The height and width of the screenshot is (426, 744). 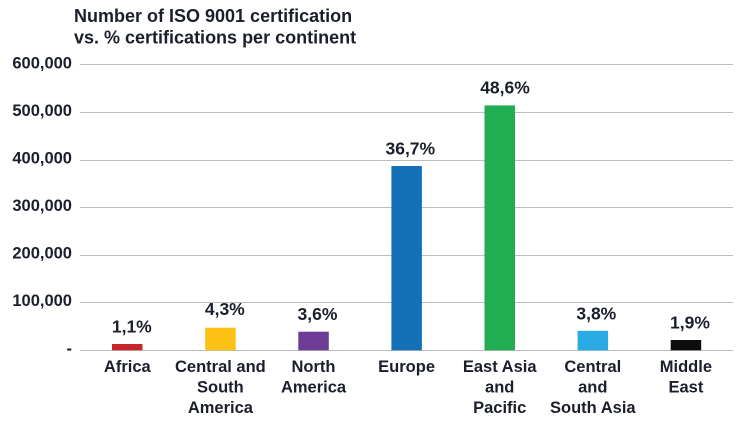 I want to click on svg-text: Africa, so click(x=128, y=367).